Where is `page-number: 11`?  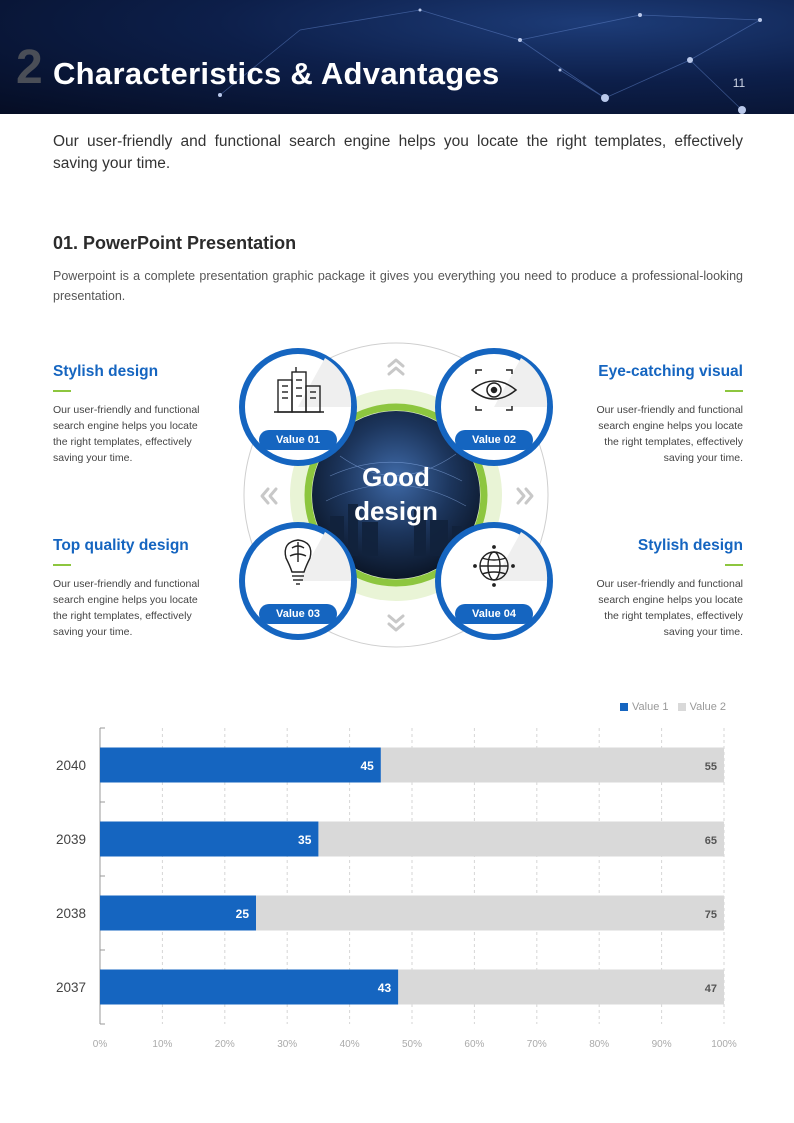
page-number: 11 is located at coordinates (739, 83).